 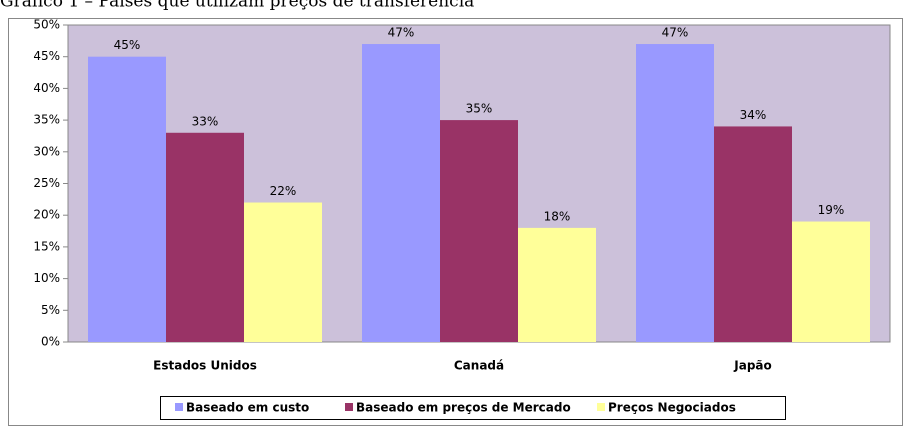 What do you see at coordinates (46, 278) in the screenshot?
I see `y-tick-label: 10%` at bounding box center [46, 278].